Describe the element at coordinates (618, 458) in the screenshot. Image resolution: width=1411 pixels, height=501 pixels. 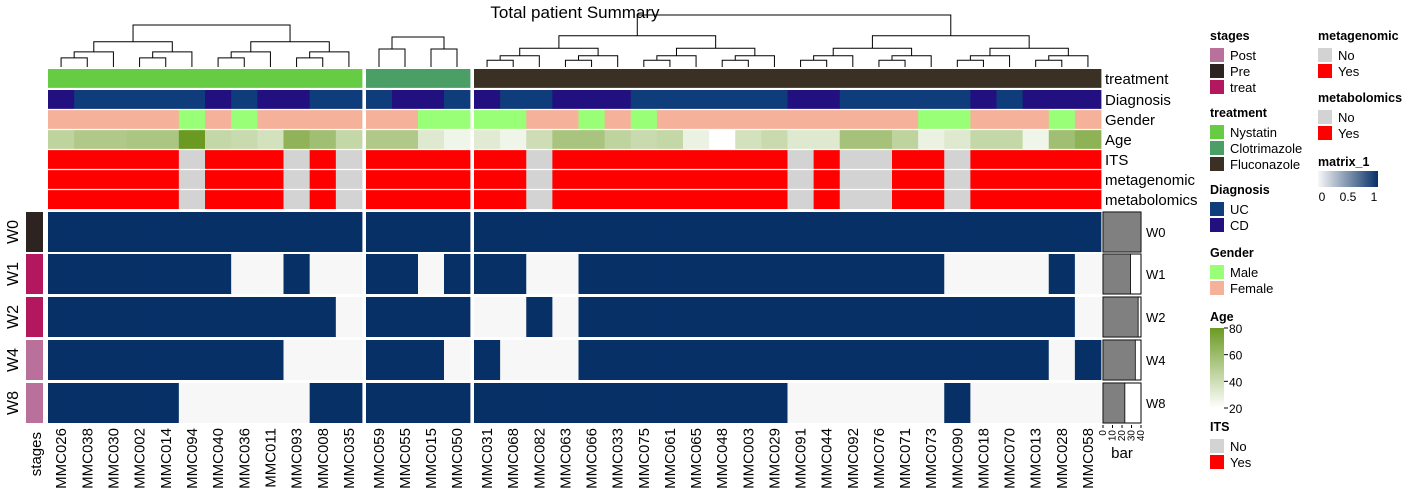
I see `column-label: MMC033` at that location.